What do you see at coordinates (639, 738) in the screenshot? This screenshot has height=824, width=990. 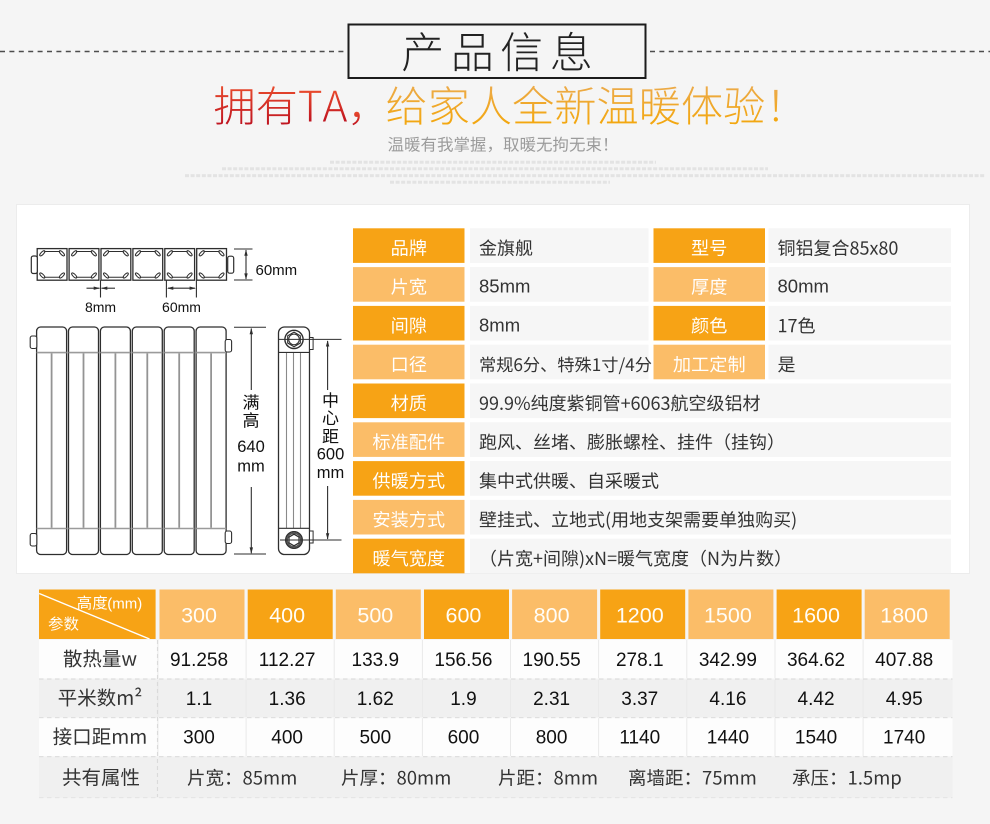 I see `svg-text: 1140` at bounding box center [639, 738].